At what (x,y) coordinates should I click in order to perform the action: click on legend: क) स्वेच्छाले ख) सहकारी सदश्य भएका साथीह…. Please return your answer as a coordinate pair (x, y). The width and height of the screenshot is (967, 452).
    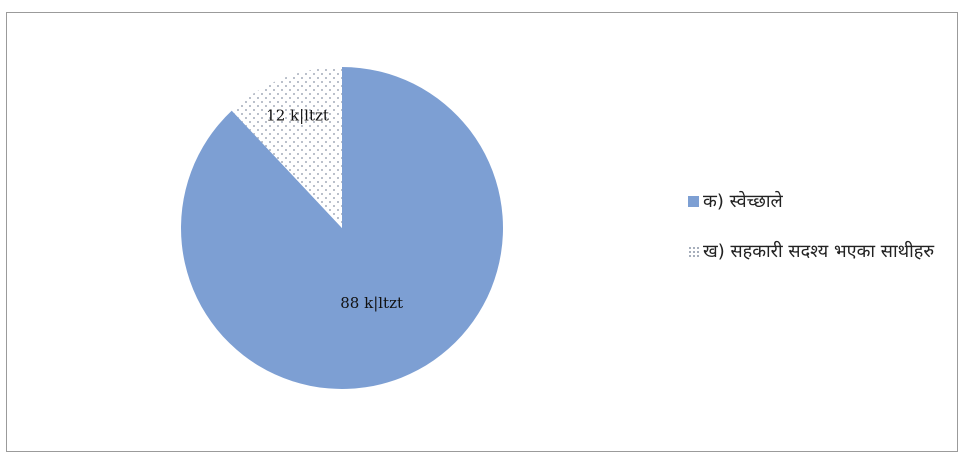
    Looking at the image, I should click on (823, 238).